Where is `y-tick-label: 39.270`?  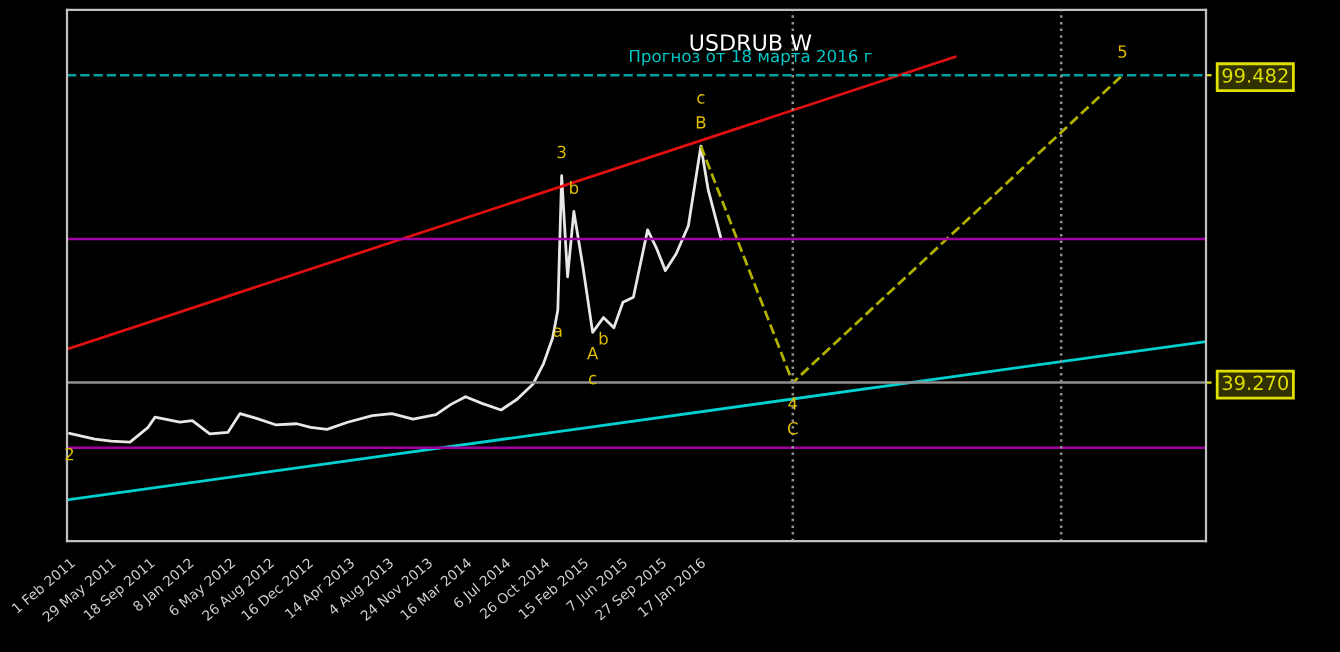
y-tick-label: 39.270 is located at coordinates (1255, 383).